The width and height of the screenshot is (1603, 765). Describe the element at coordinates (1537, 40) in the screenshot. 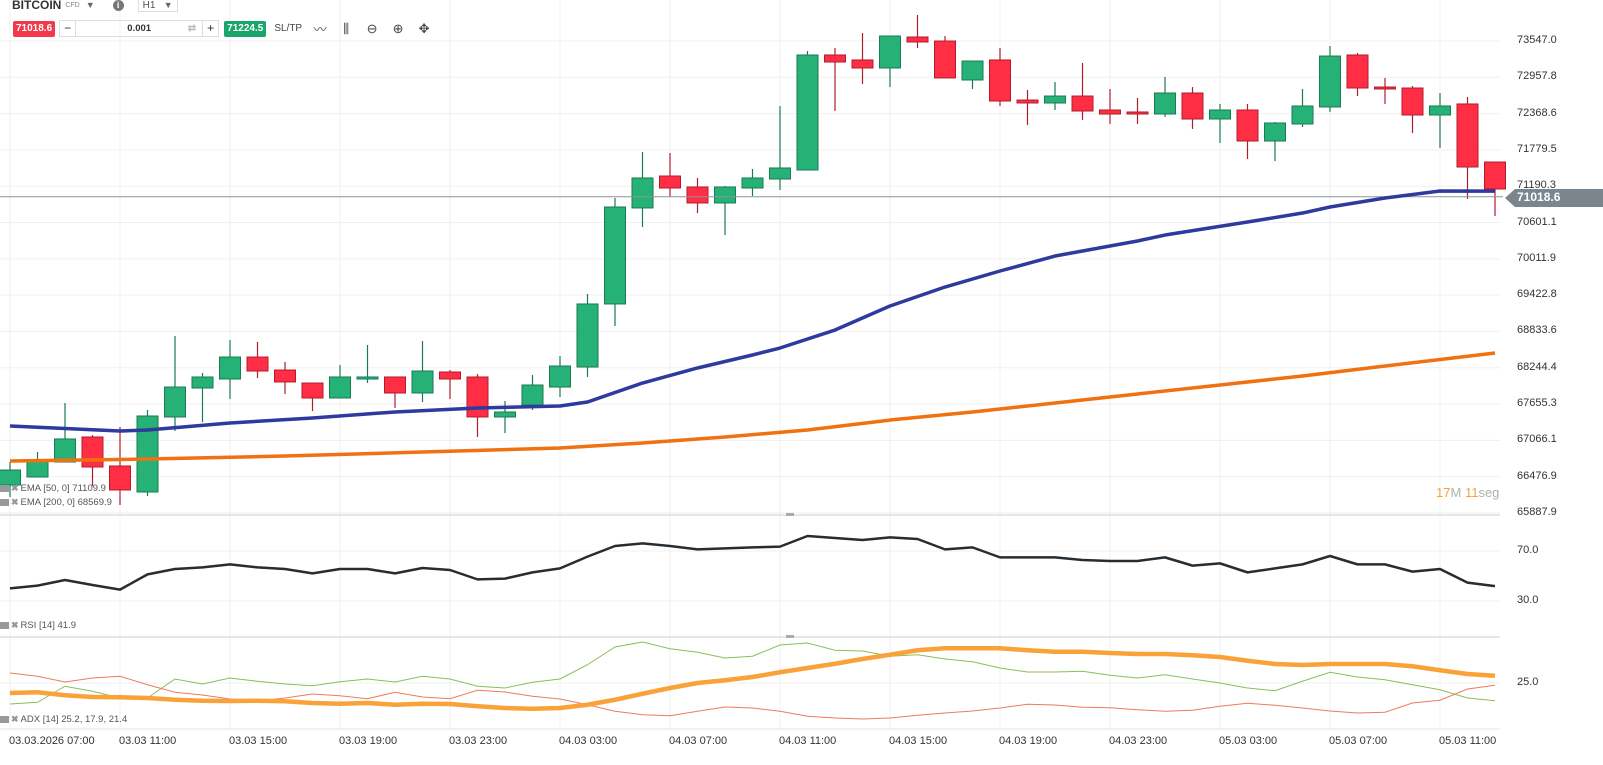

I see `price-axis-label: 73547.0` at that location.